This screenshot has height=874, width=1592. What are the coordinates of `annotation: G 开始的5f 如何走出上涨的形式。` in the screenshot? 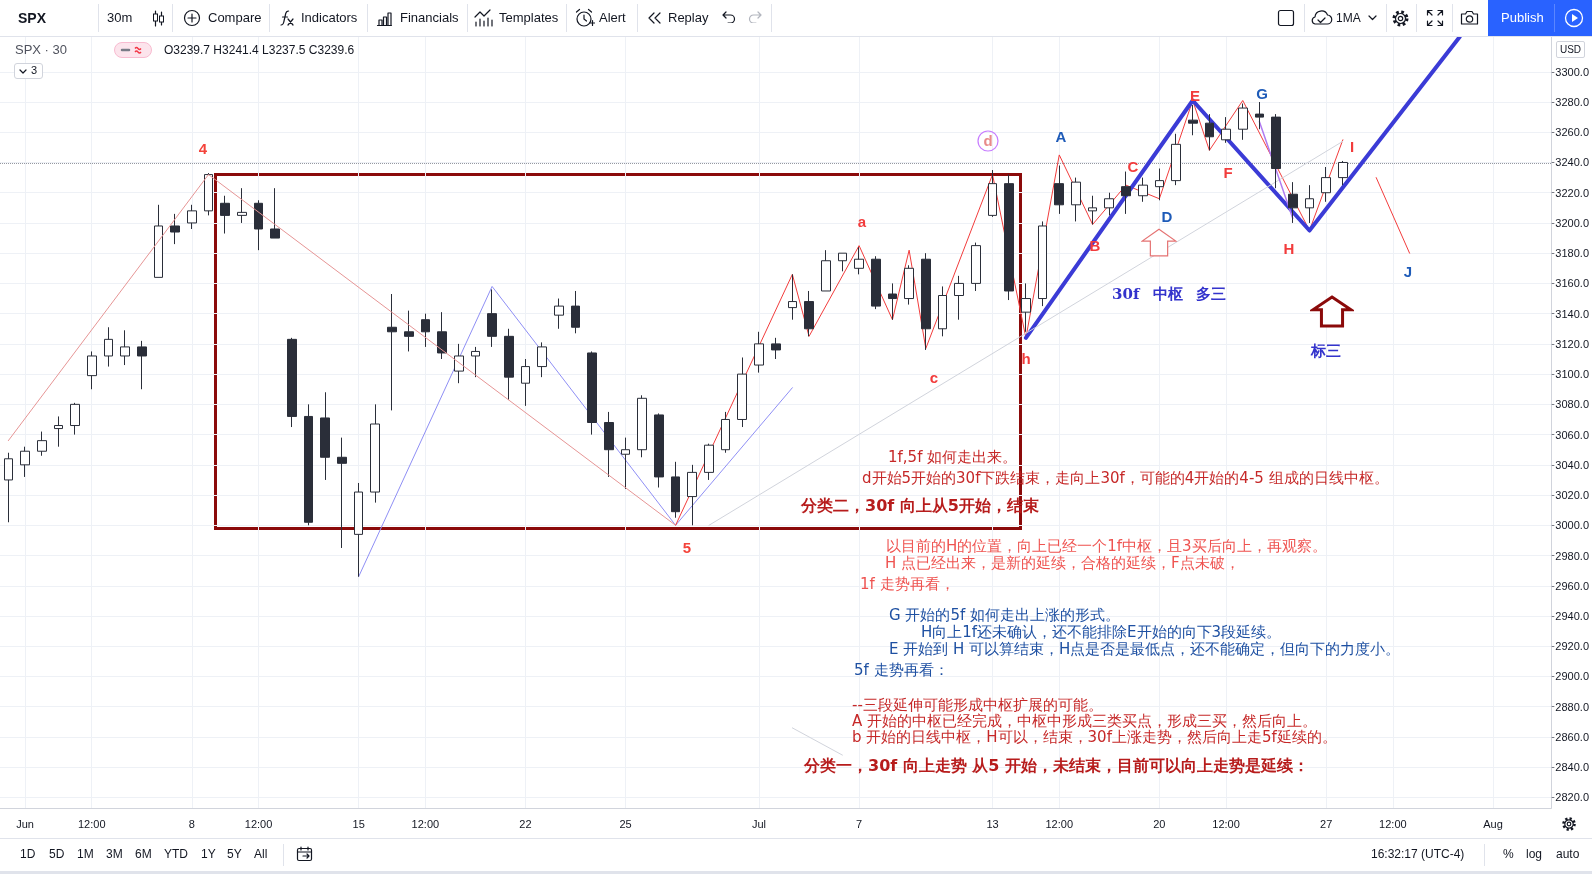 It's located at (1004, 615).